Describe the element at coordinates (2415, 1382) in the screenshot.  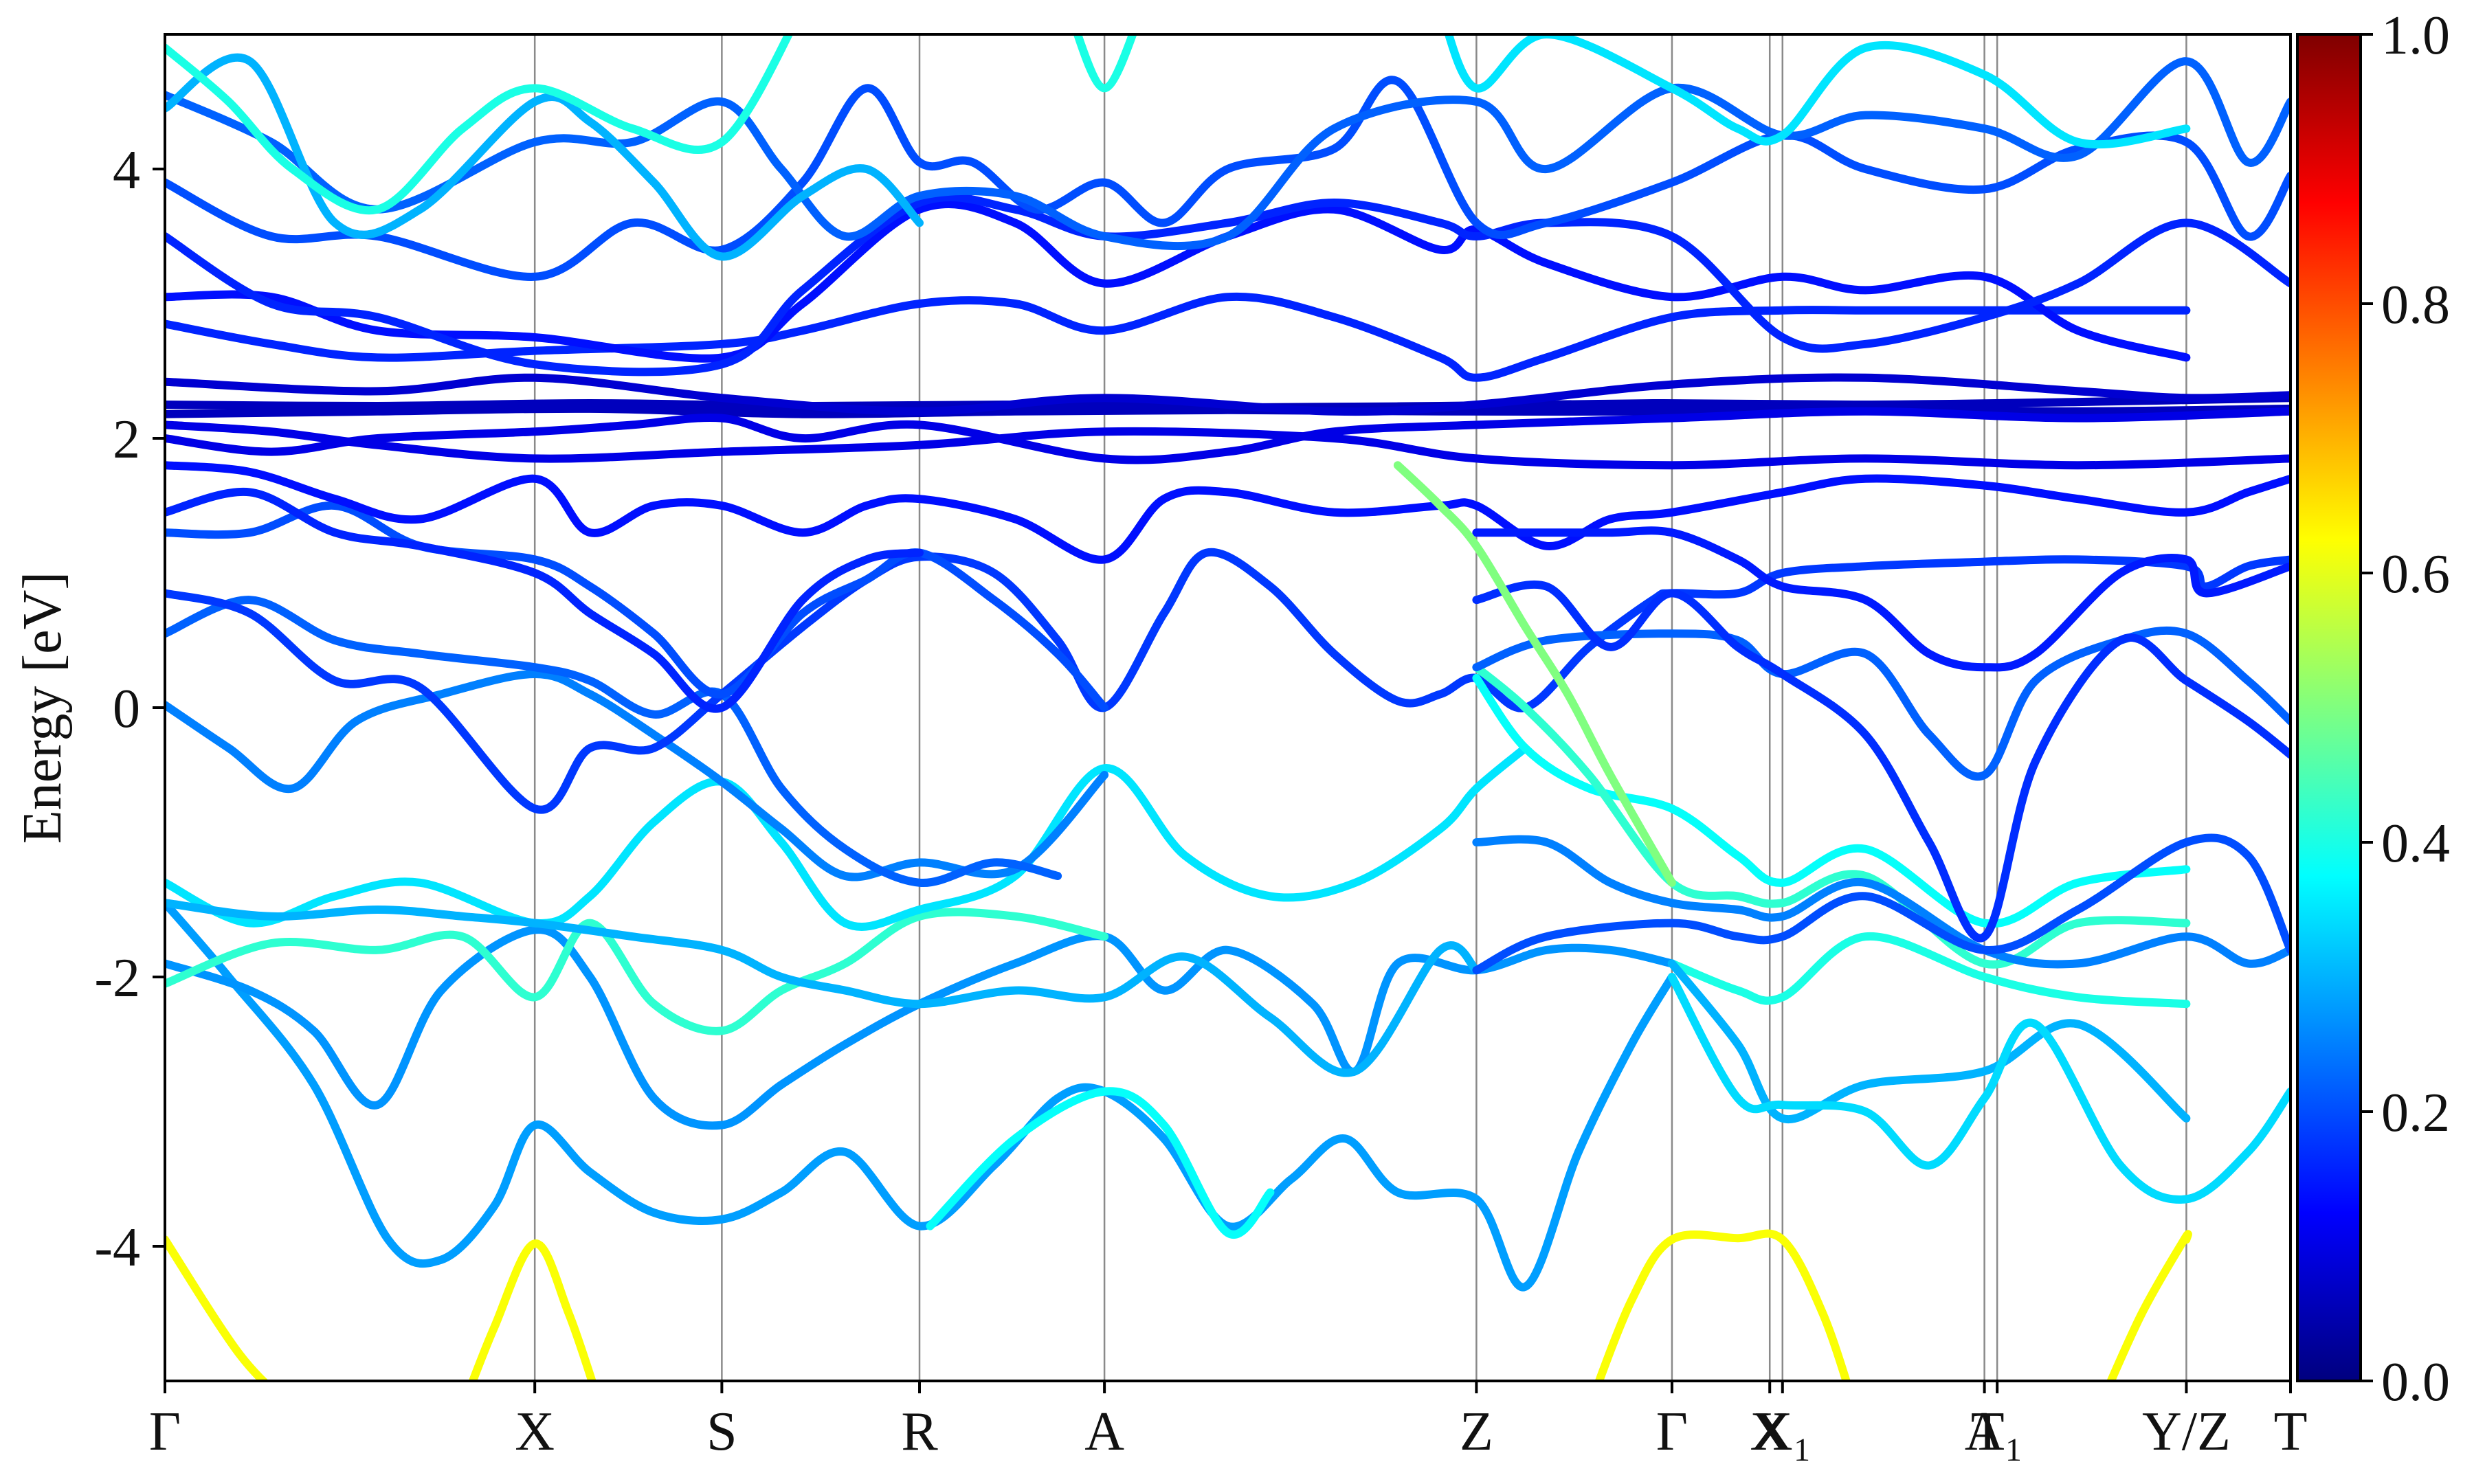
I see `colorbar-tick-label: 0.0` at that location.